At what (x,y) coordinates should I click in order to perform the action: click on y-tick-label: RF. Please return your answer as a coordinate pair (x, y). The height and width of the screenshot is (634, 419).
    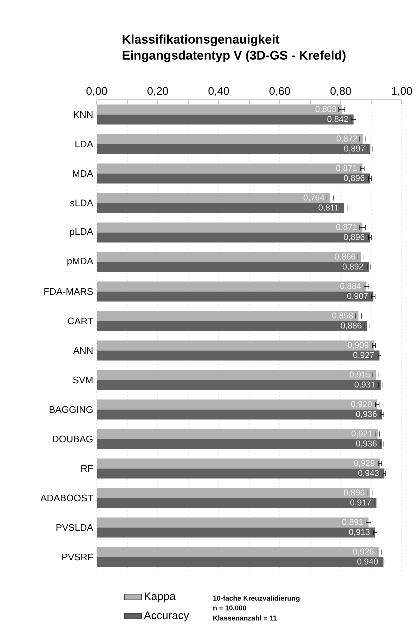
    Looking at the image, I should click on (88, 468).